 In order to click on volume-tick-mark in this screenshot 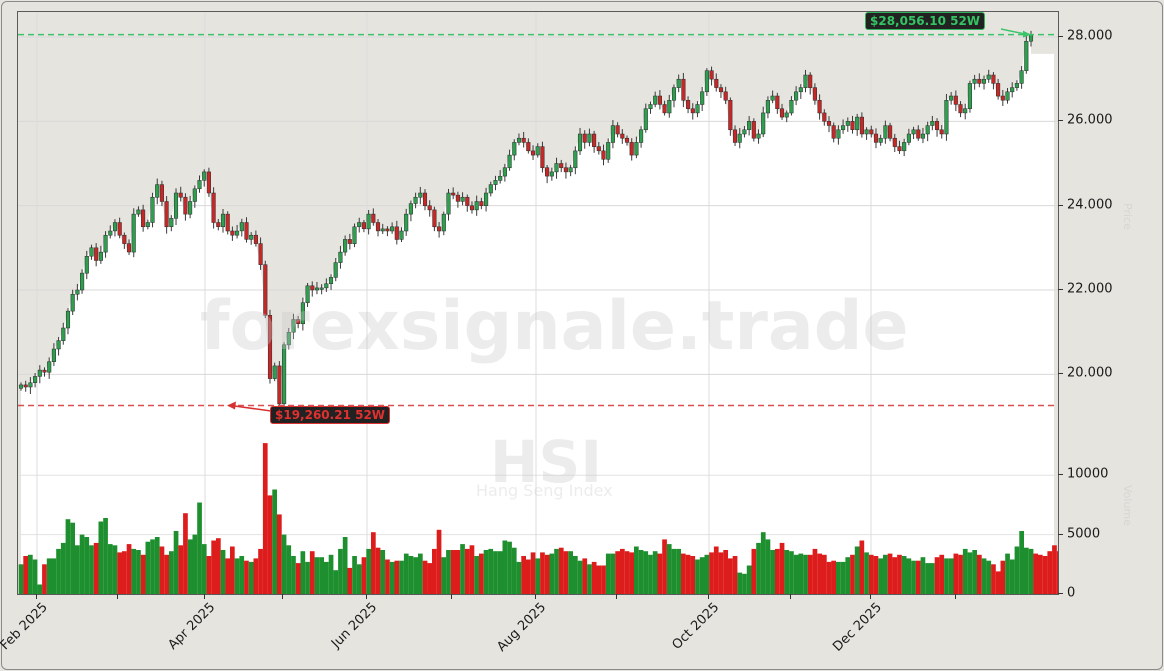, I will do `click(1060, 534)`.